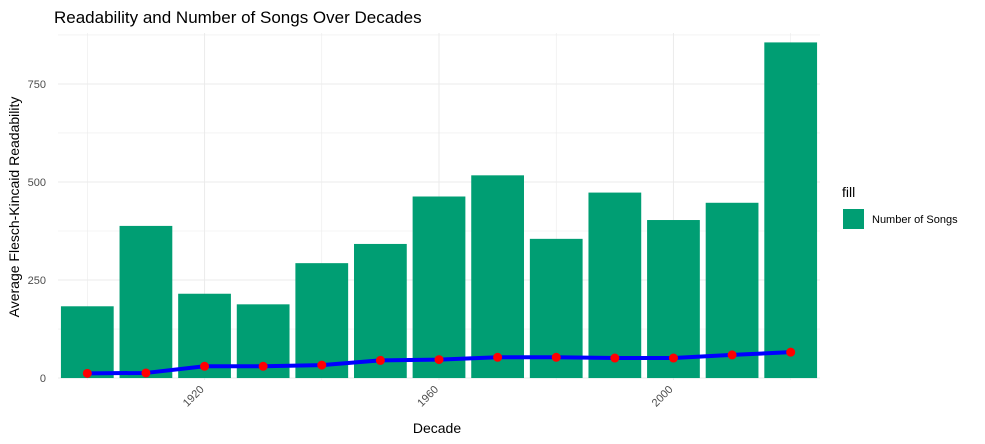 This screenshot has height=444, width=985. I want to click on bar-1910, so click(146, 302).